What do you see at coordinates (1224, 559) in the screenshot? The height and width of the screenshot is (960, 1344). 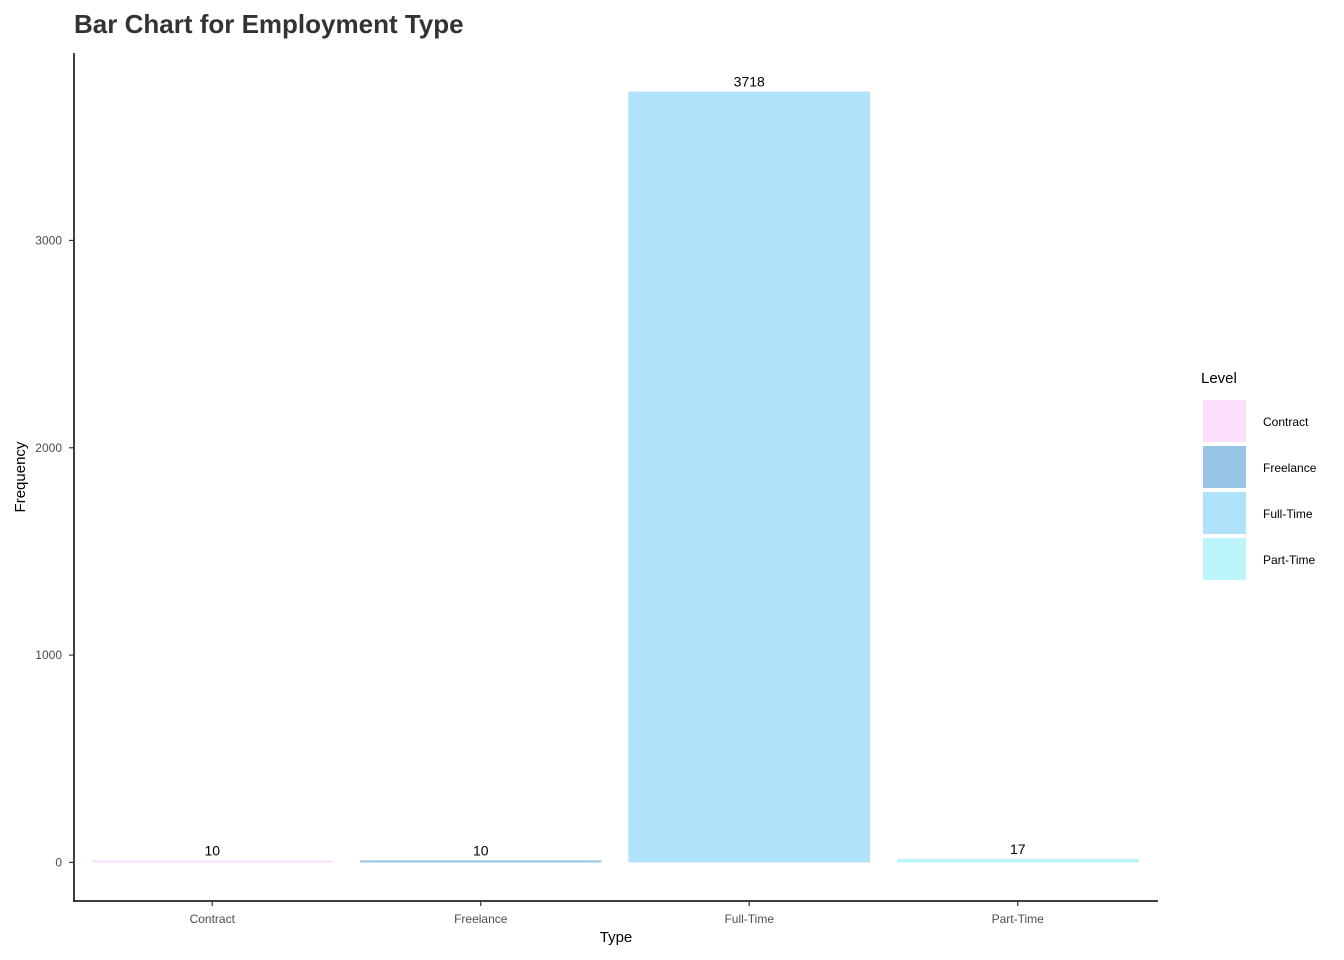 I see `legend-swatch-part-time` at bounding box center [1224, 559].